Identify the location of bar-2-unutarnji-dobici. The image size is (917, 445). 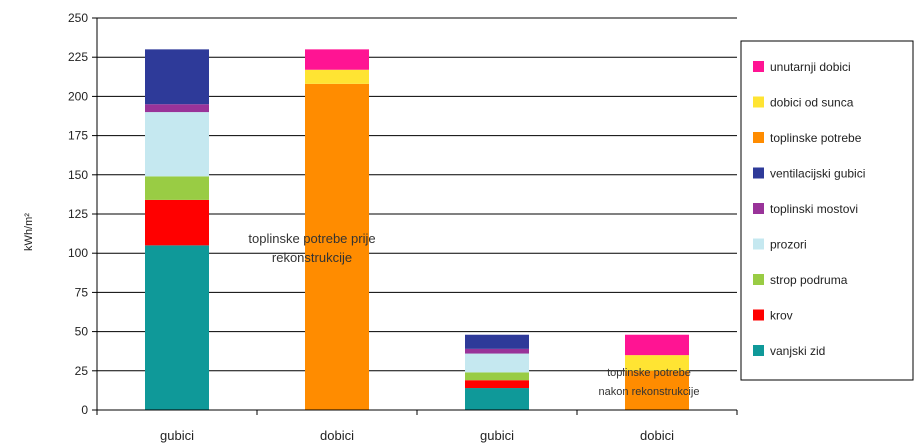
(337, 59).